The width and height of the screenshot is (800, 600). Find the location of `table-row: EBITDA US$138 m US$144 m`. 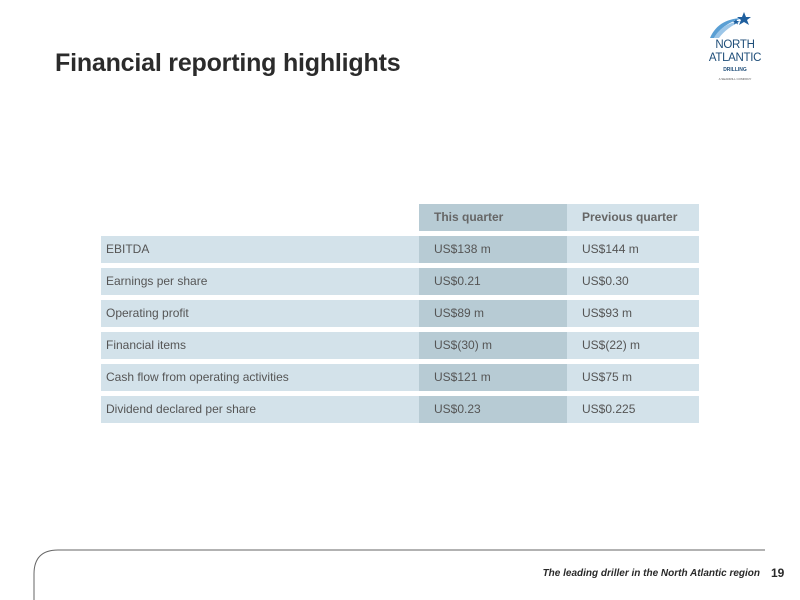

table-row: EBITDA US$138 m US$144 m is located at coordinates (400, 249).